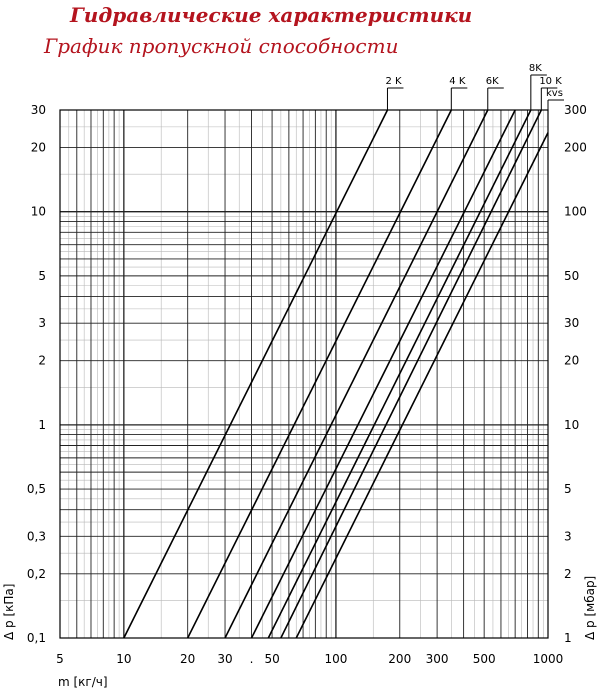  What do you see at coordinates (123, 659) in the screenshot?
I see `x-tick-label: 10` at bounding box center [123, 659].